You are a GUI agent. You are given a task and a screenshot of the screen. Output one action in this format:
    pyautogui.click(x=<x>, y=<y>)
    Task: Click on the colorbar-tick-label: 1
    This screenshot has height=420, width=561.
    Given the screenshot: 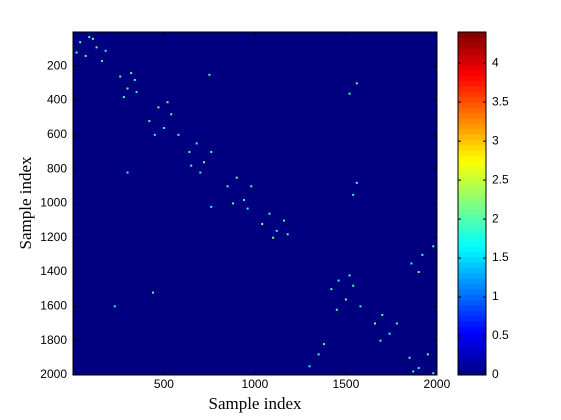 What is the action you would take?
    pyautogui.click(x=495, y=296)
    